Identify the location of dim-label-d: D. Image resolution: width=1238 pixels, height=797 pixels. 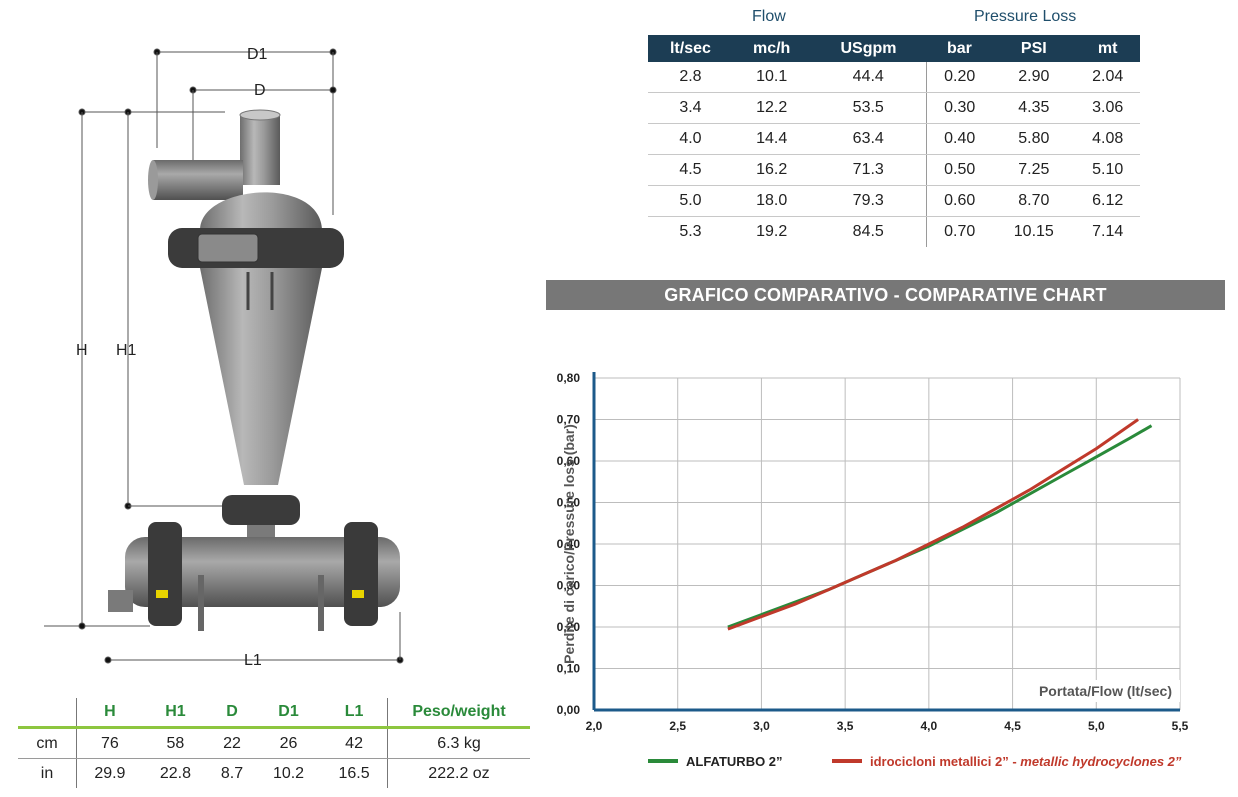
(260, 90).